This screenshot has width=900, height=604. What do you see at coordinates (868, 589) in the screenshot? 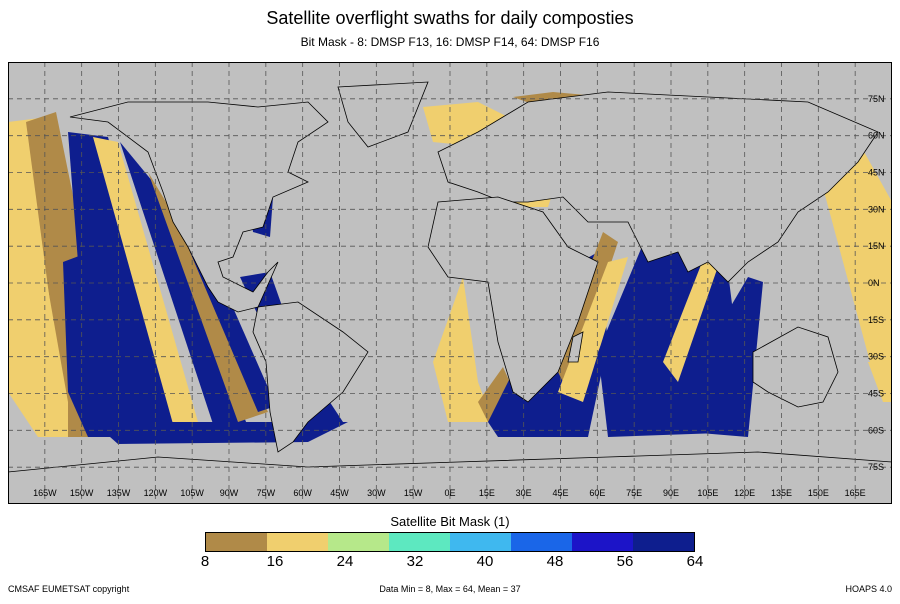
I see `version-text: HOAPS 4.0` at bounding box center [868, 589].